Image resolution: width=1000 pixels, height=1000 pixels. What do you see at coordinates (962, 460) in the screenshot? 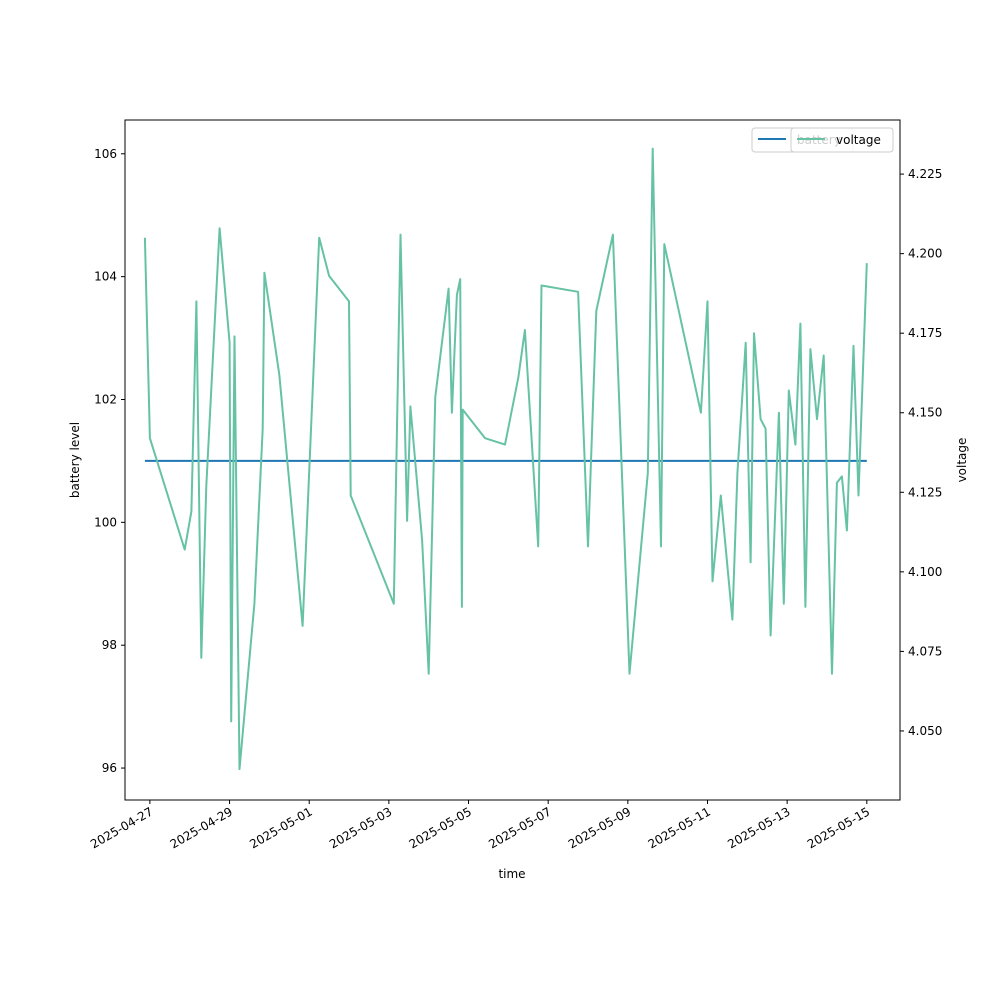
I see `y-axis-right-label: voltage` at bounding box center [962, 460].